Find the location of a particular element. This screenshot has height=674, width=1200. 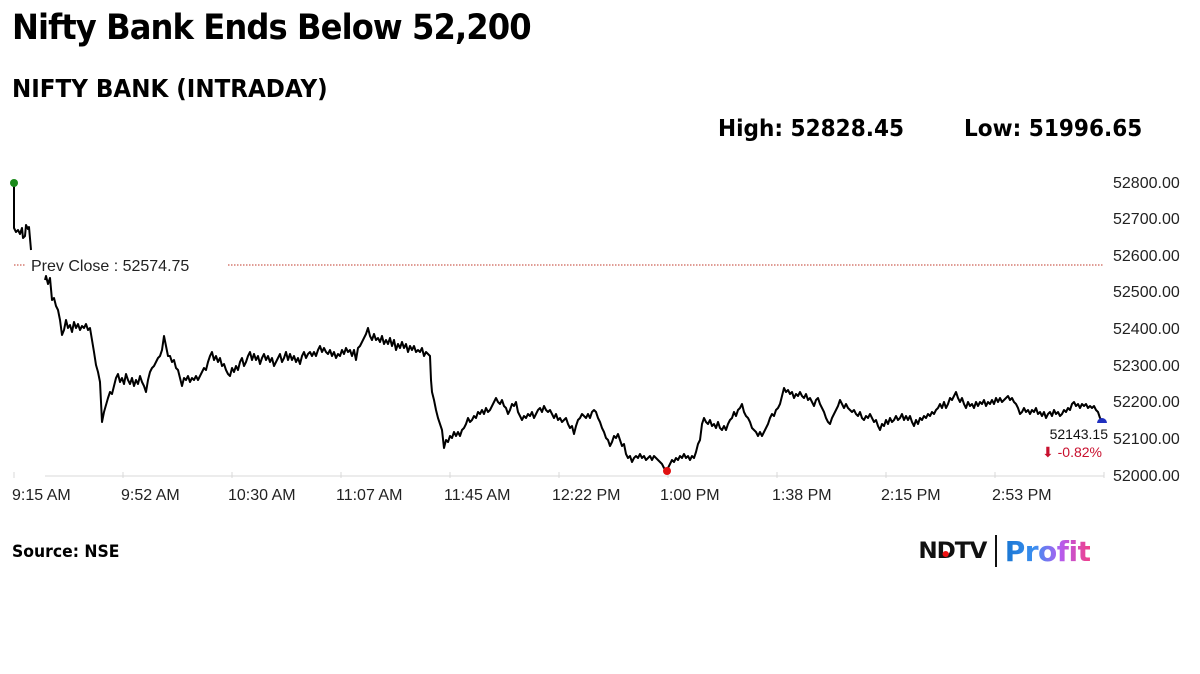

x-tick-label: 9:52 AM is located at coordinates (150, 493).